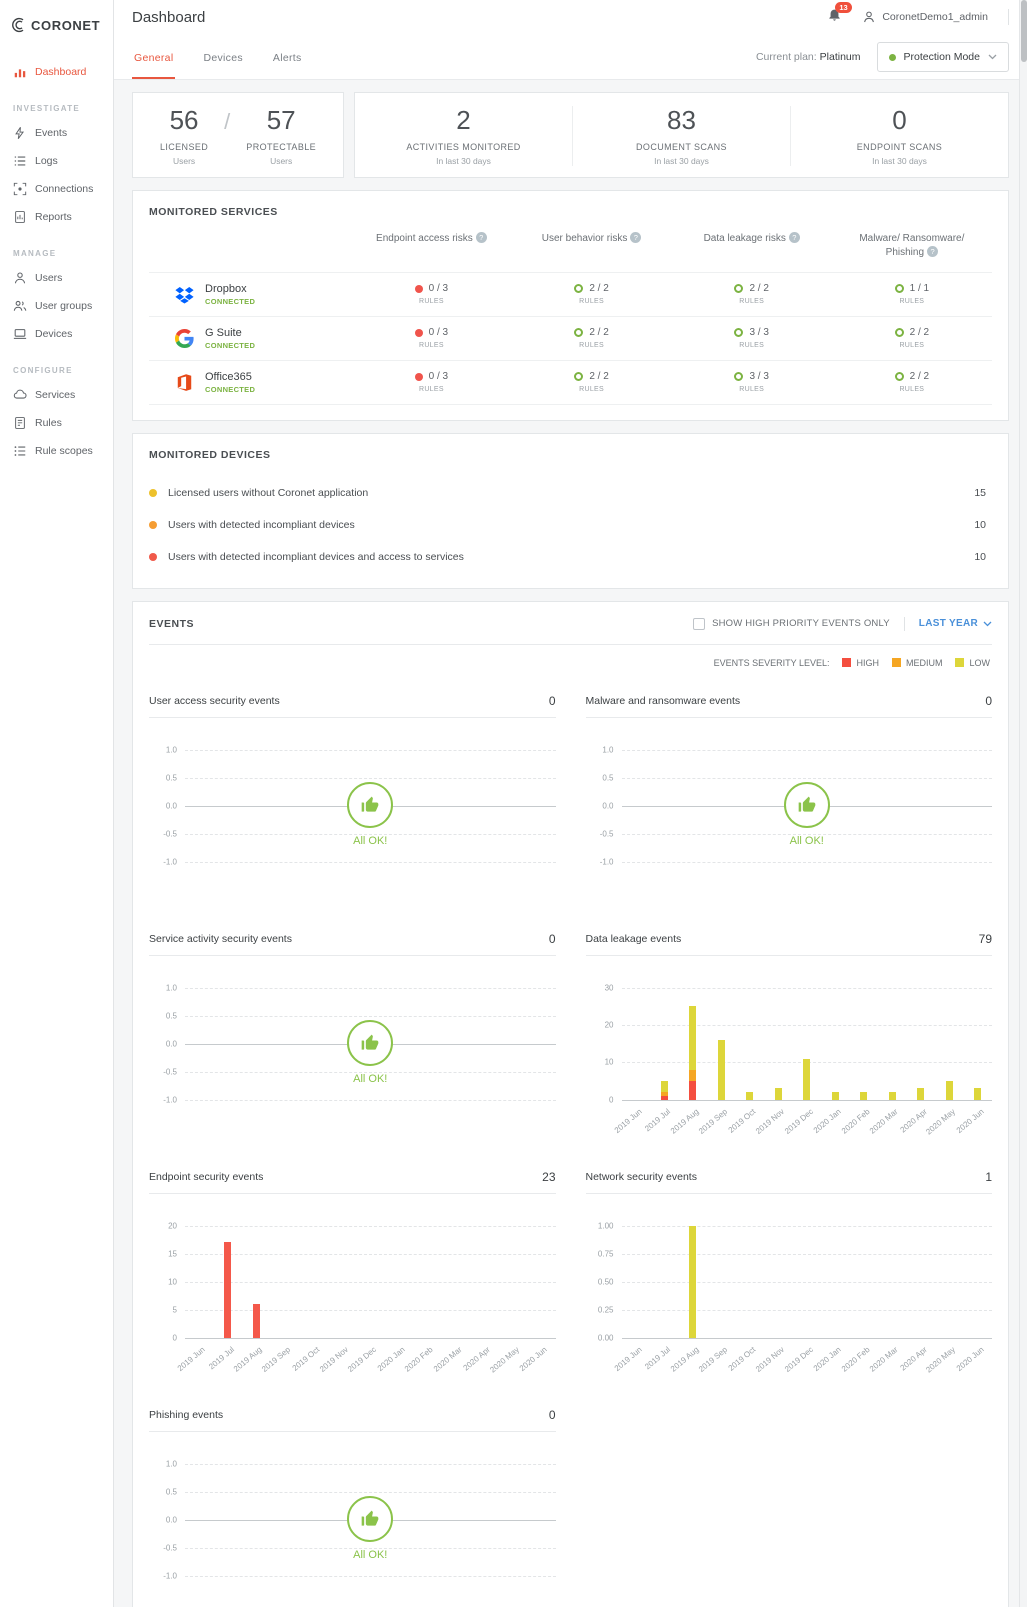 The height and width of the screenshot is (1607, 1027). I want to click on y-tick-label: -0.5, so click(170, 834).